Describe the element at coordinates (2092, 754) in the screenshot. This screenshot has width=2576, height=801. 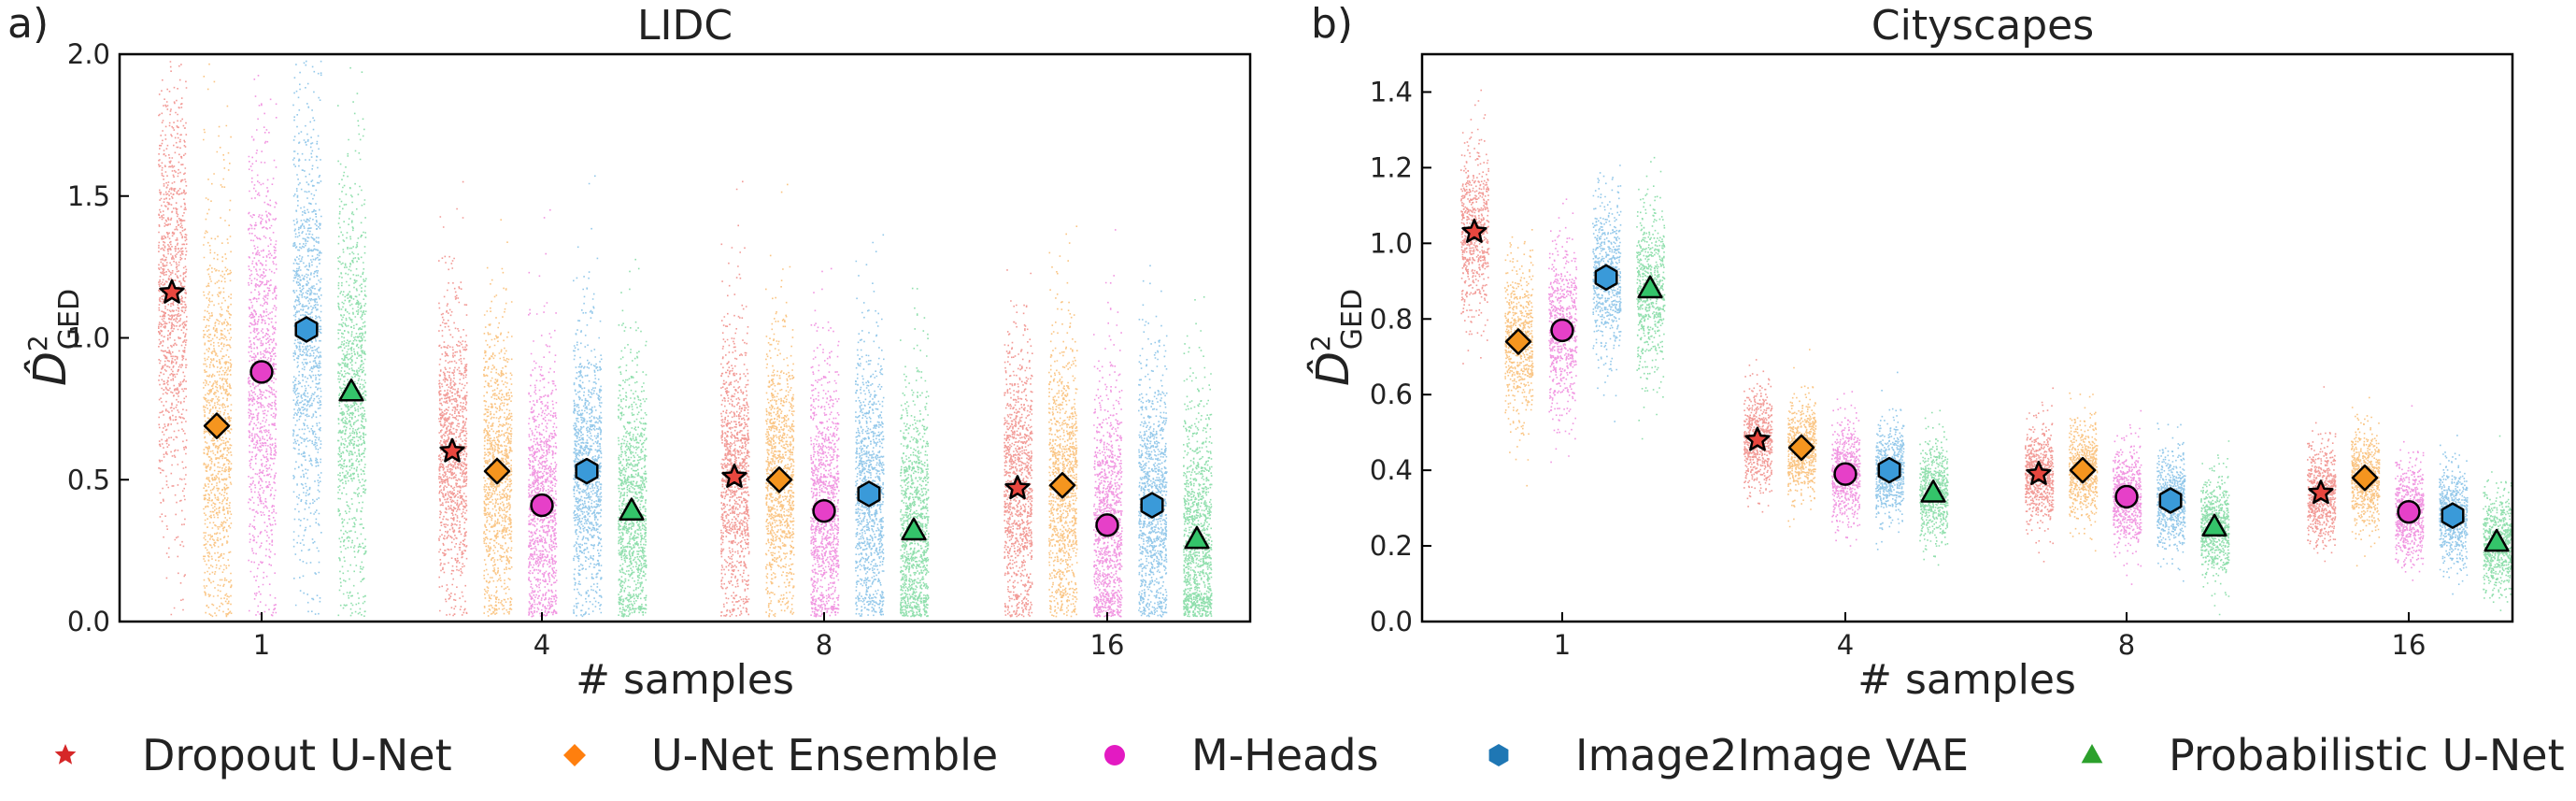
I see `legend-marker-triangle-icon` at that location.